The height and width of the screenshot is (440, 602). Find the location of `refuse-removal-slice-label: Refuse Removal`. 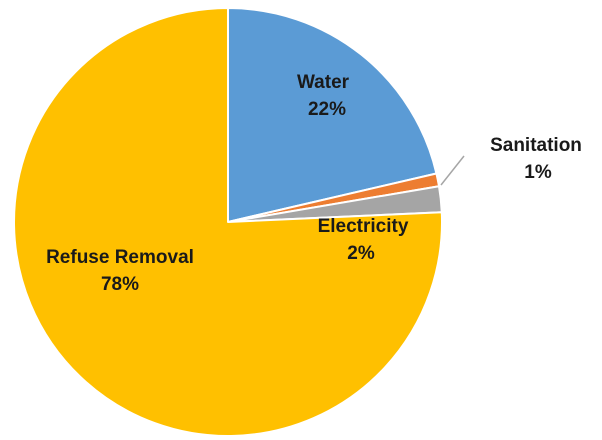

refuse-removal-slice-label: Refuse Removal is located at coordinates (120, 257).